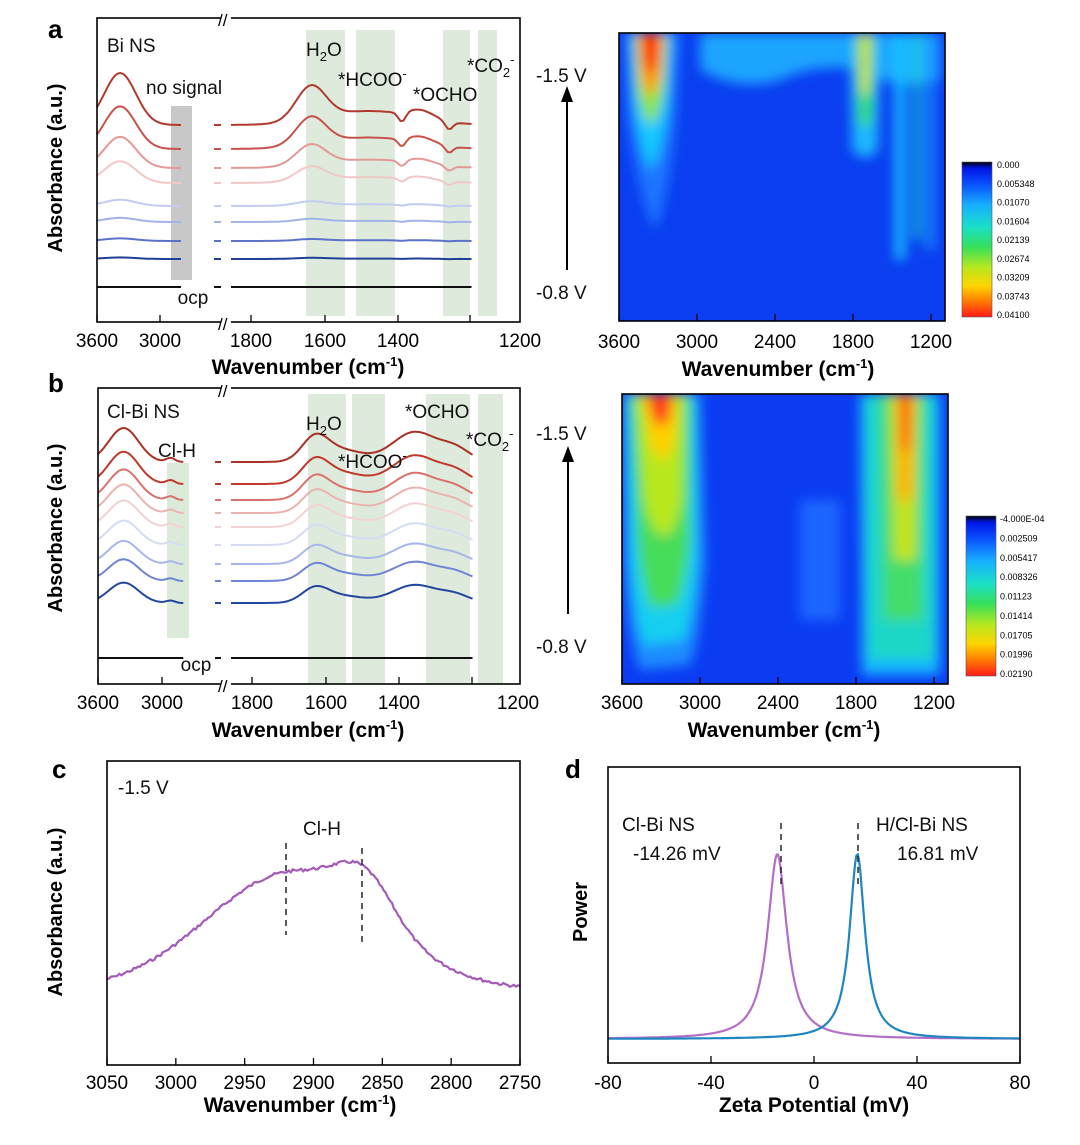 This screenshot has width=1080, height=1145. What do you see at coordinates (677, 854) in the screenshot?
I see `series-value-clbi-d: -14.26 mV` at bounding box center [677, 854].